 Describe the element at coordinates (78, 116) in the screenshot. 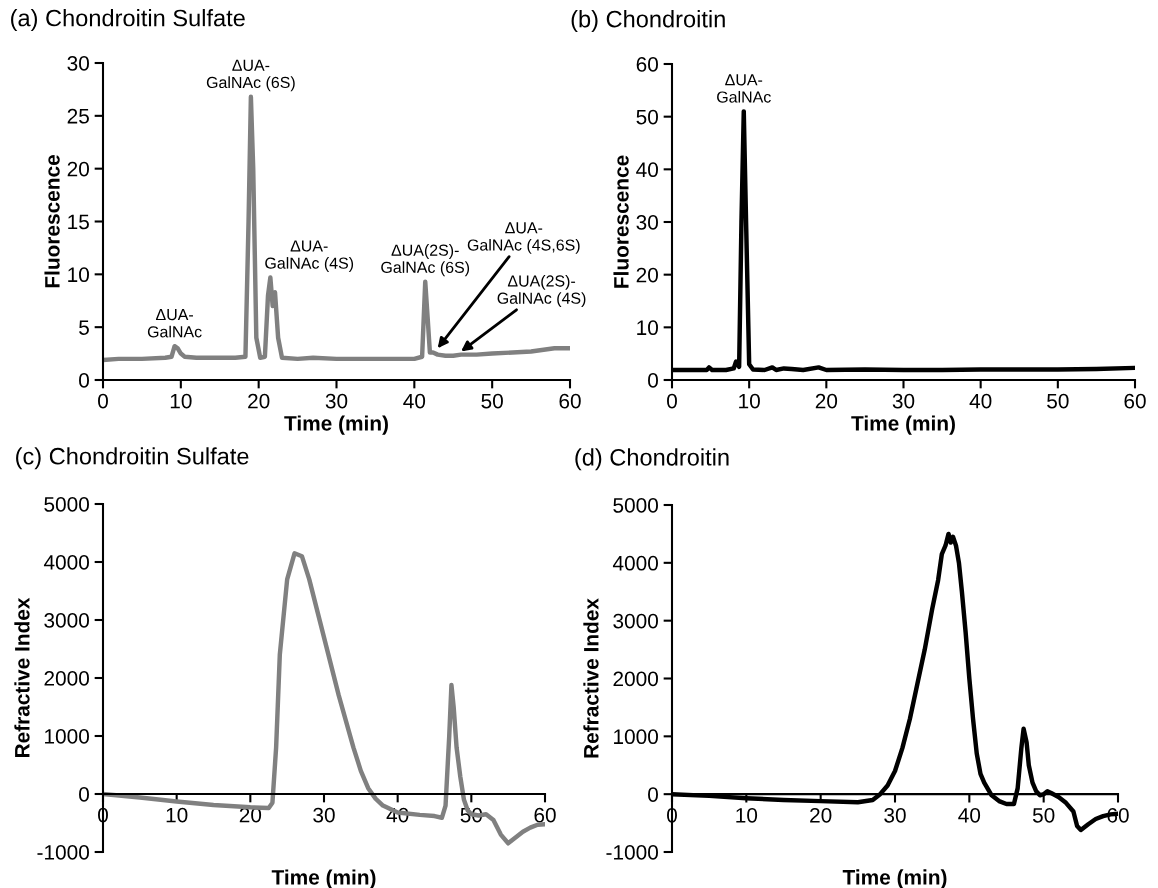

I see `y-tick-label: 25` at that location.